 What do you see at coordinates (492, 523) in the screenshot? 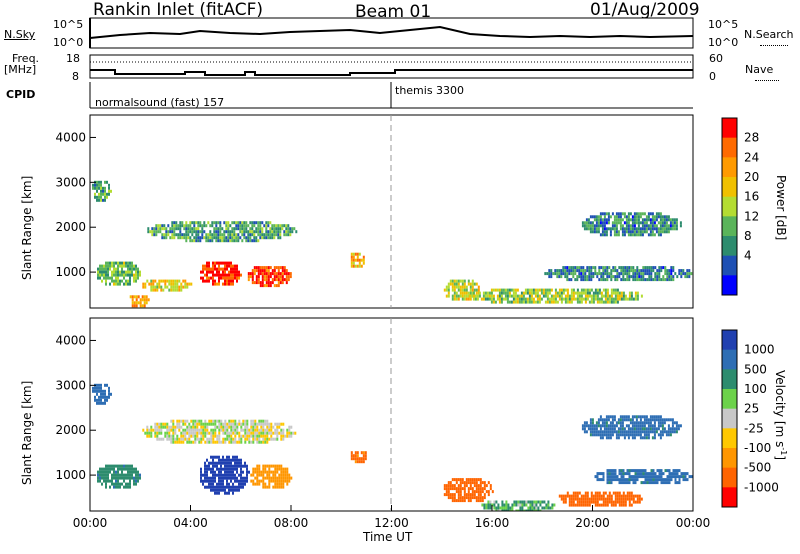
I see `x-tick-label: 16:00` at bounding box center [492, 523].